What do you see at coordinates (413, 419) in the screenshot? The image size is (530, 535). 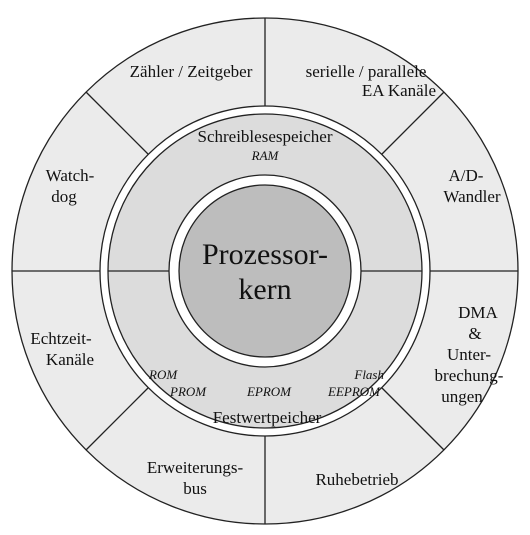 I see `divider-bottom-right` at bounding box center [413, 419].